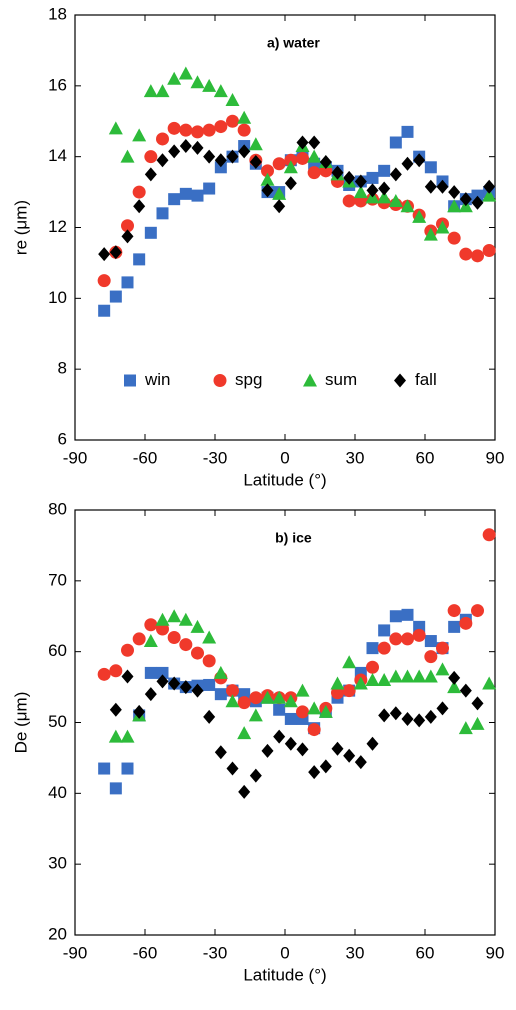  I want to click on legend-label: spg, so click(248, 379).